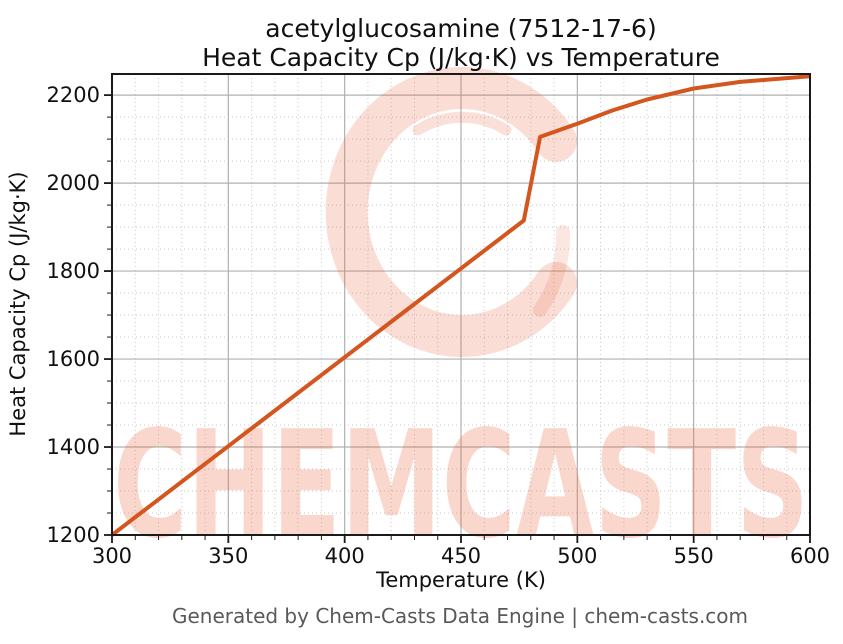 The image size is (843, 644). I want to click on x-tick-label: 300, so click(112, 556).